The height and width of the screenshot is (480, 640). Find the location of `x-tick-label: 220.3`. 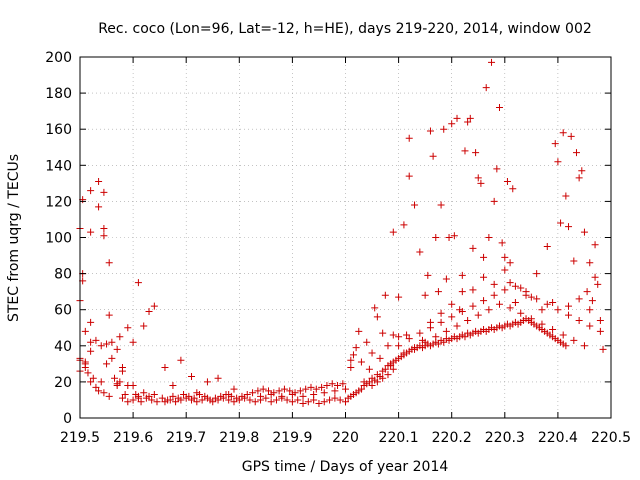

x-tick-label: 220.3 is located at coordinates (505, 438).